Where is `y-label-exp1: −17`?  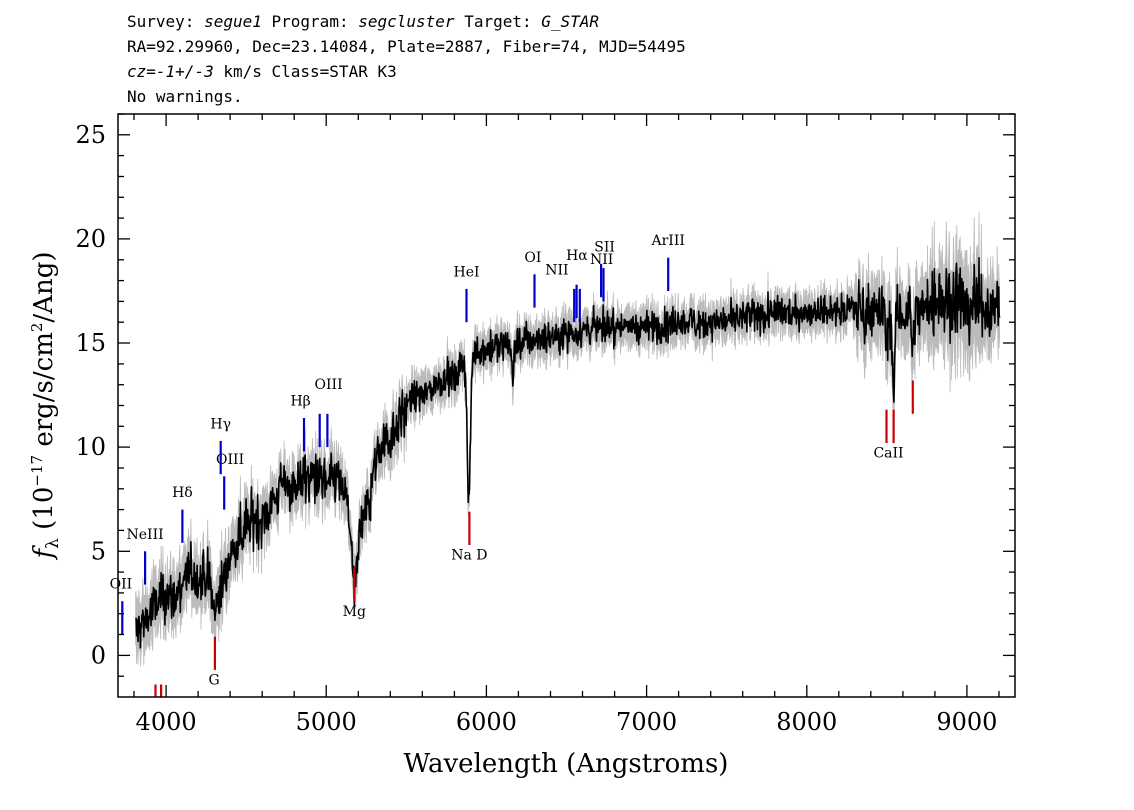
y-label-exp1: −17 is located at coordinates (37, 471).